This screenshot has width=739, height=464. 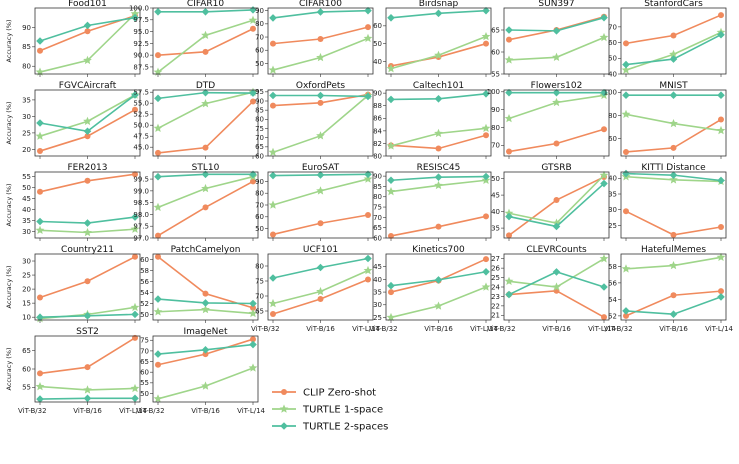 What do you see at coordinates (438, 250) in the screenshot?
I see `subplot-title: Kinetics700` at bounding box center [438, 250].